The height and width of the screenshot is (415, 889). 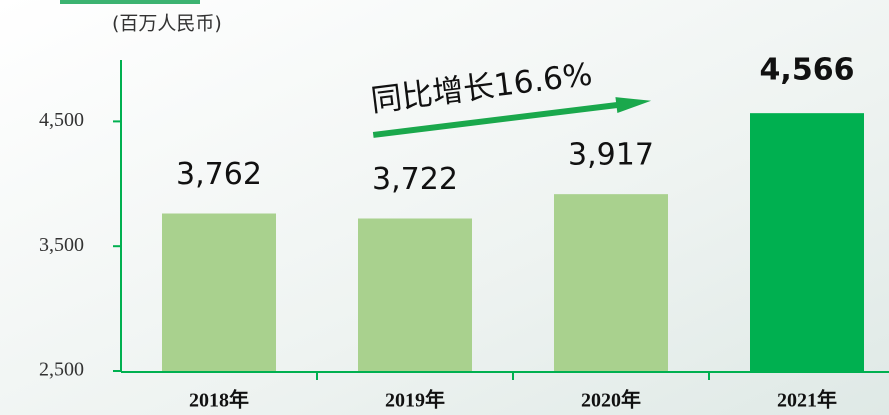 What do you see at coordinates (497, 119) in the screenshot?
I see `arrow-shaft` at bounding box center [497, 119].